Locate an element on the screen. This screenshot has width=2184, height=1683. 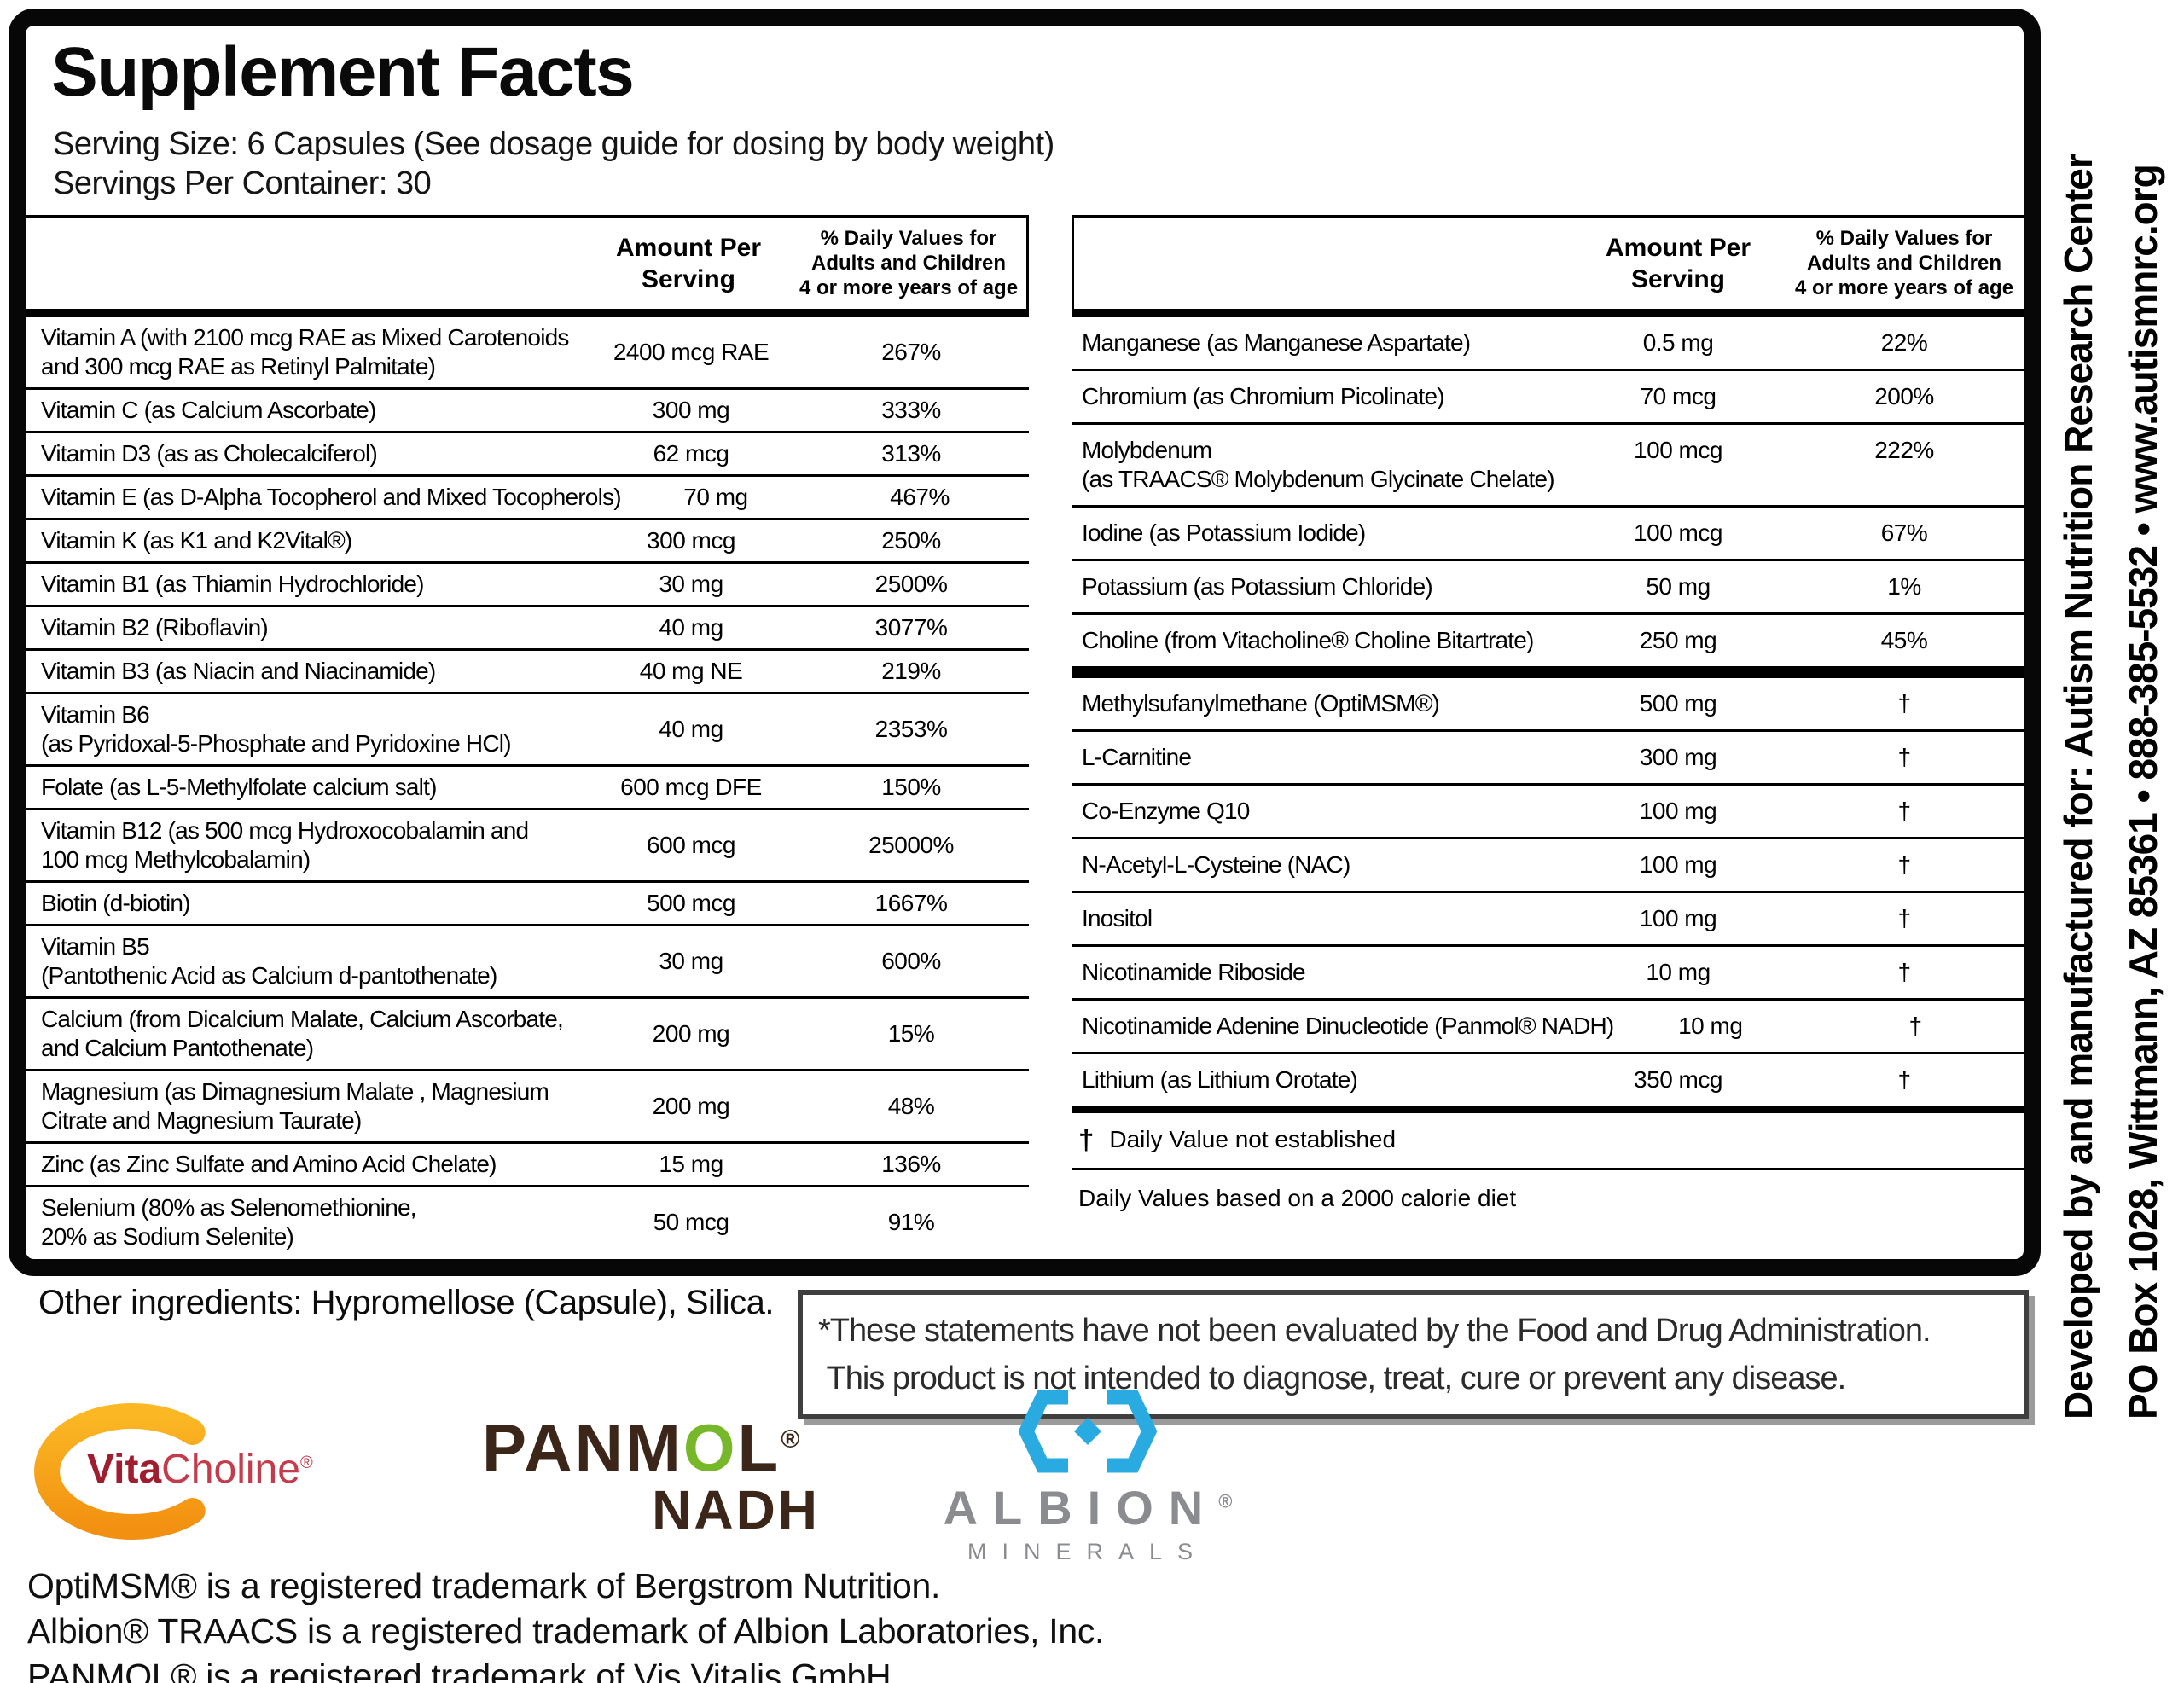
ingredient-amount: 50 mcg is located at coordinates (691, 1222).